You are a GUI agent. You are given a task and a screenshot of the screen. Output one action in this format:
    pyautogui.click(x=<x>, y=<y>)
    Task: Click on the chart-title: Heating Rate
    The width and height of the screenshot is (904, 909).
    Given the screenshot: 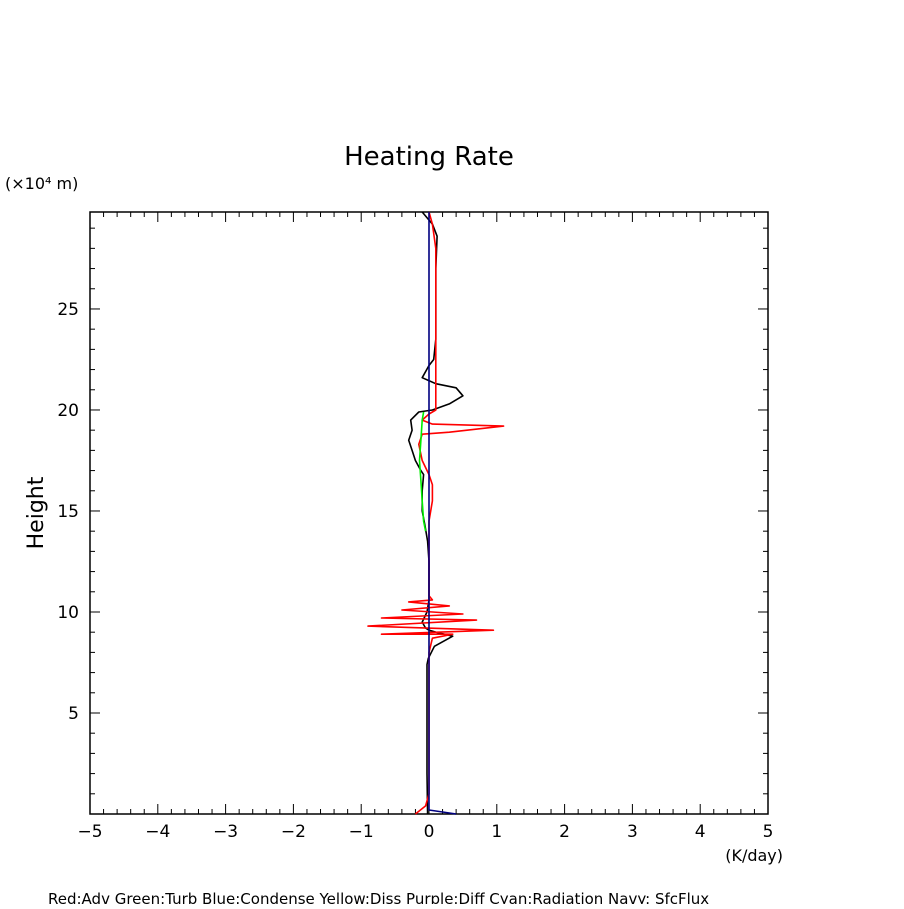 What is the action you would take?
    pyautogui.click(x=429, y=157)
    